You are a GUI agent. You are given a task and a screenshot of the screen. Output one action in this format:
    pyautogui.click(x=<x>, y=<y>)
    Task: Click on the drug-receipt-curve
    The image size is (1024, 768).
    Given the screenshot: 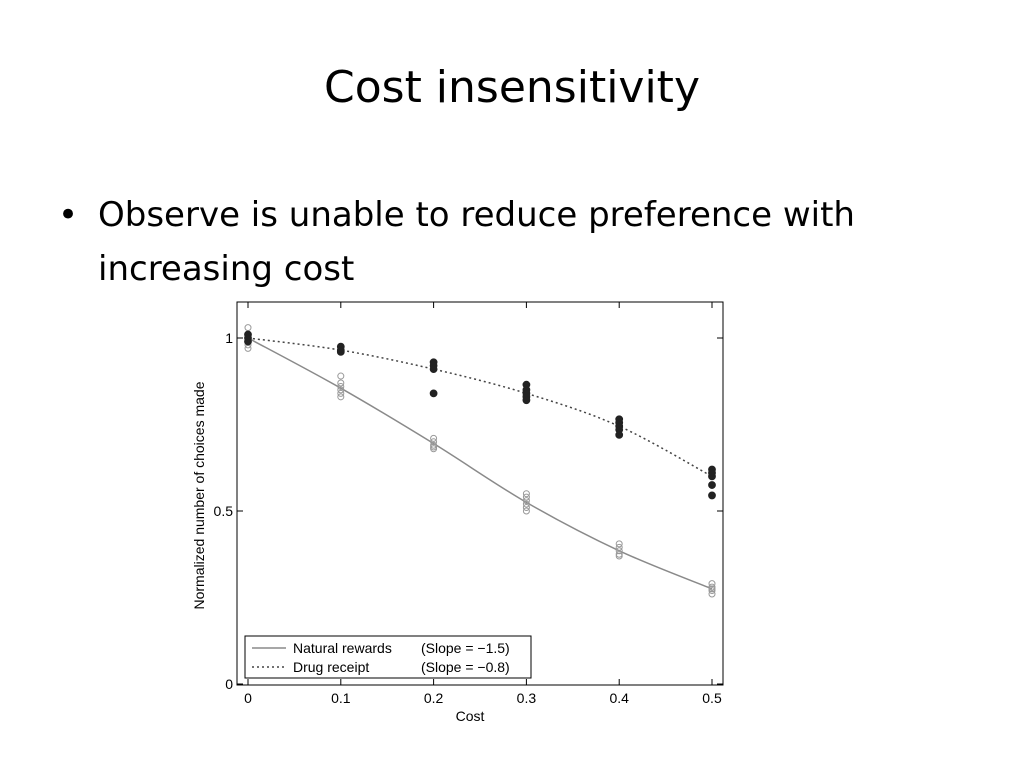 What is the action you would take?
    pyautogui.click(x=480, y=407)
    